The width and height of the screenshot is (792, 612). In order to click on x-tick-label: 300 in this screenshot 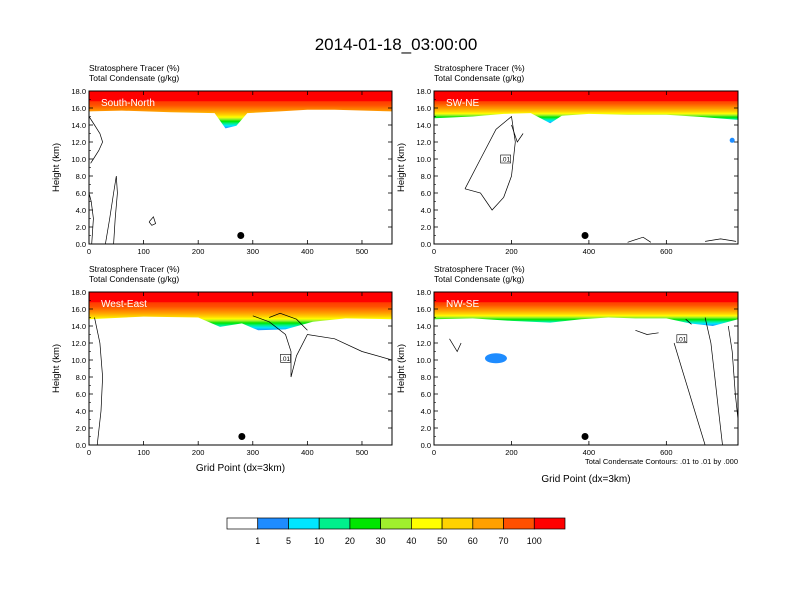, I will do `click(253, 452)`.